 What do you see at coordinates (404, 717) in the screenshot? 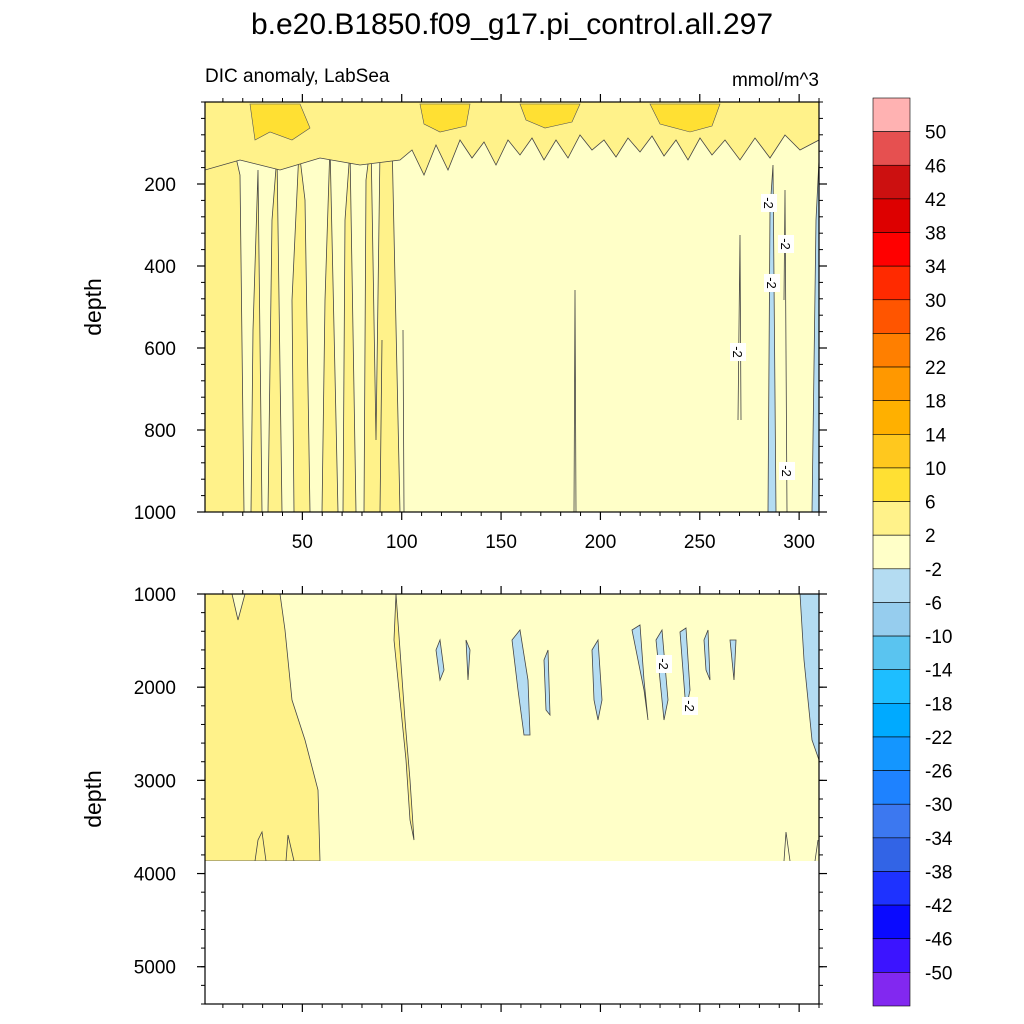
I see `lower-fill-positive-plume` at bounding box center [404, 717].